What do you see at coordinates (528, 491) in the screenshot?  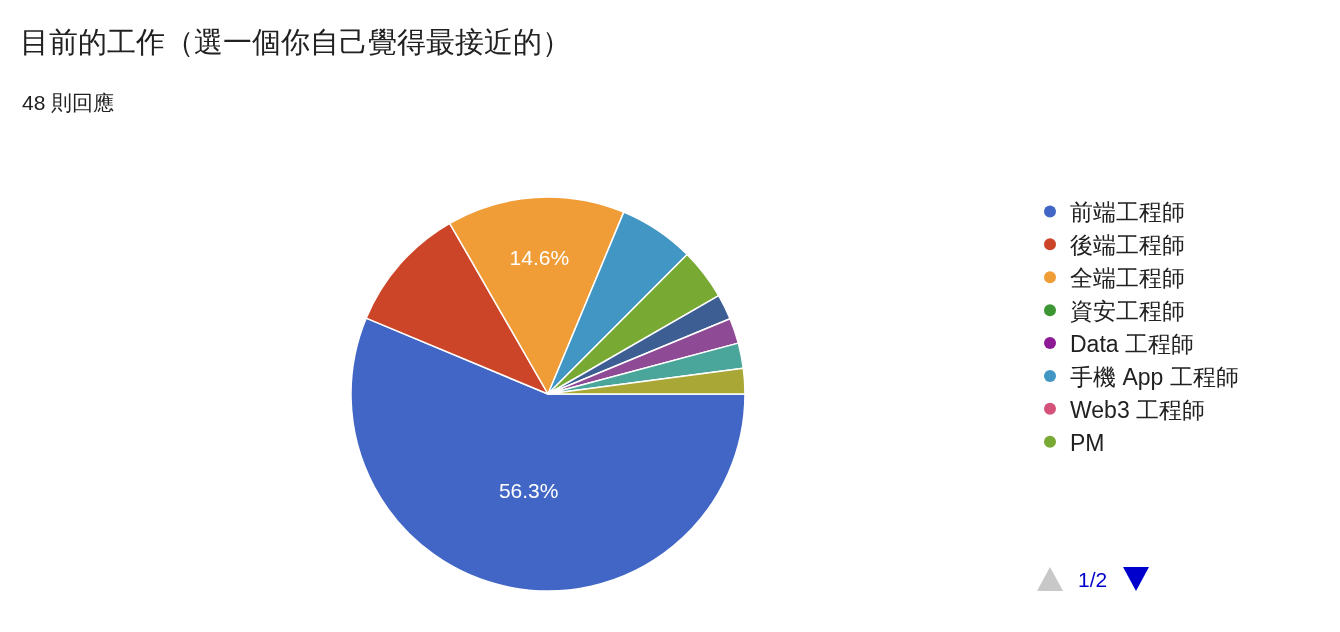 I see `data-label: 56.3%` at bounding box center [528, 491].